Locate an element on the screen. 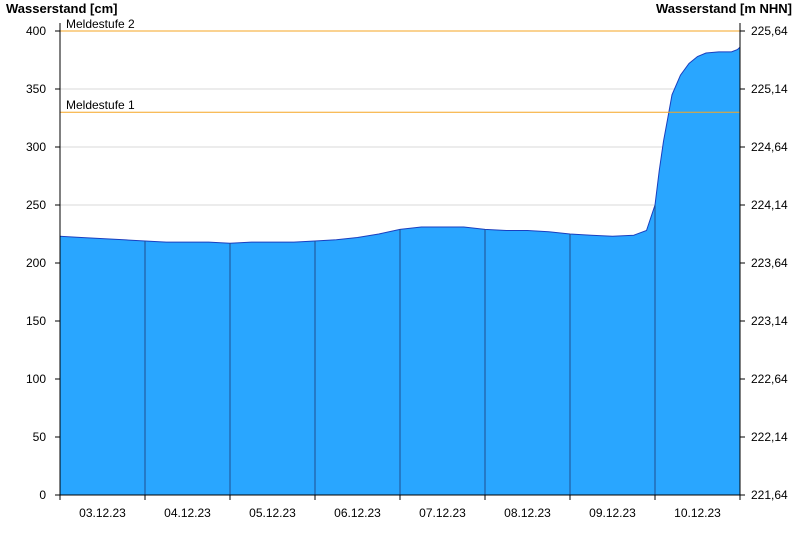 This screenshot has width=800, height=550. y-tick-label-left: 100 is located at coordinates (36, 379).